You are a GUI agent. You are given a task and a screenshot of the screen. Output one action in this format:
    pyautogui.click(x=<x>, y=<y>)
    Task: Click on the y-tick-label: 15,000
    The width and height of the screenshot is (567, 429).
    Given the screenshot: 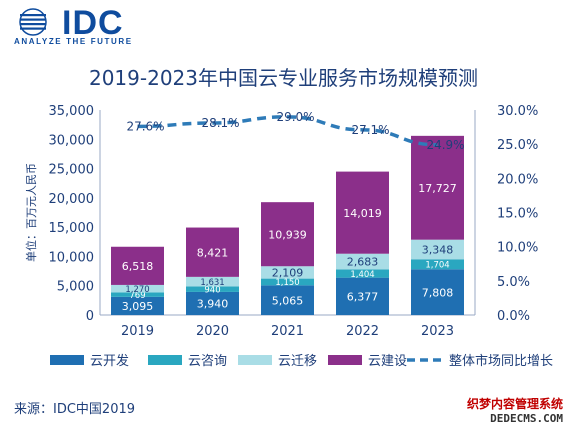 What is the action you would take?
    pyautogui.click(x=72, y=228)
    